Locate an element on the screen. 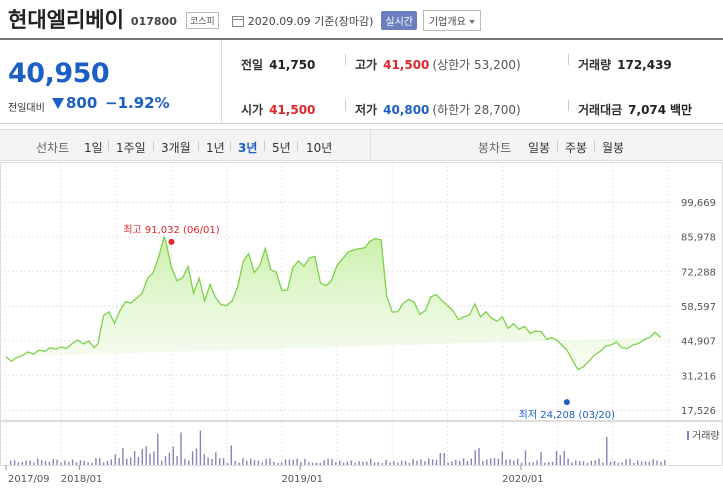 The image size is (723, 493). prev-close-label: 전일 is located at coordinates (252, 65).